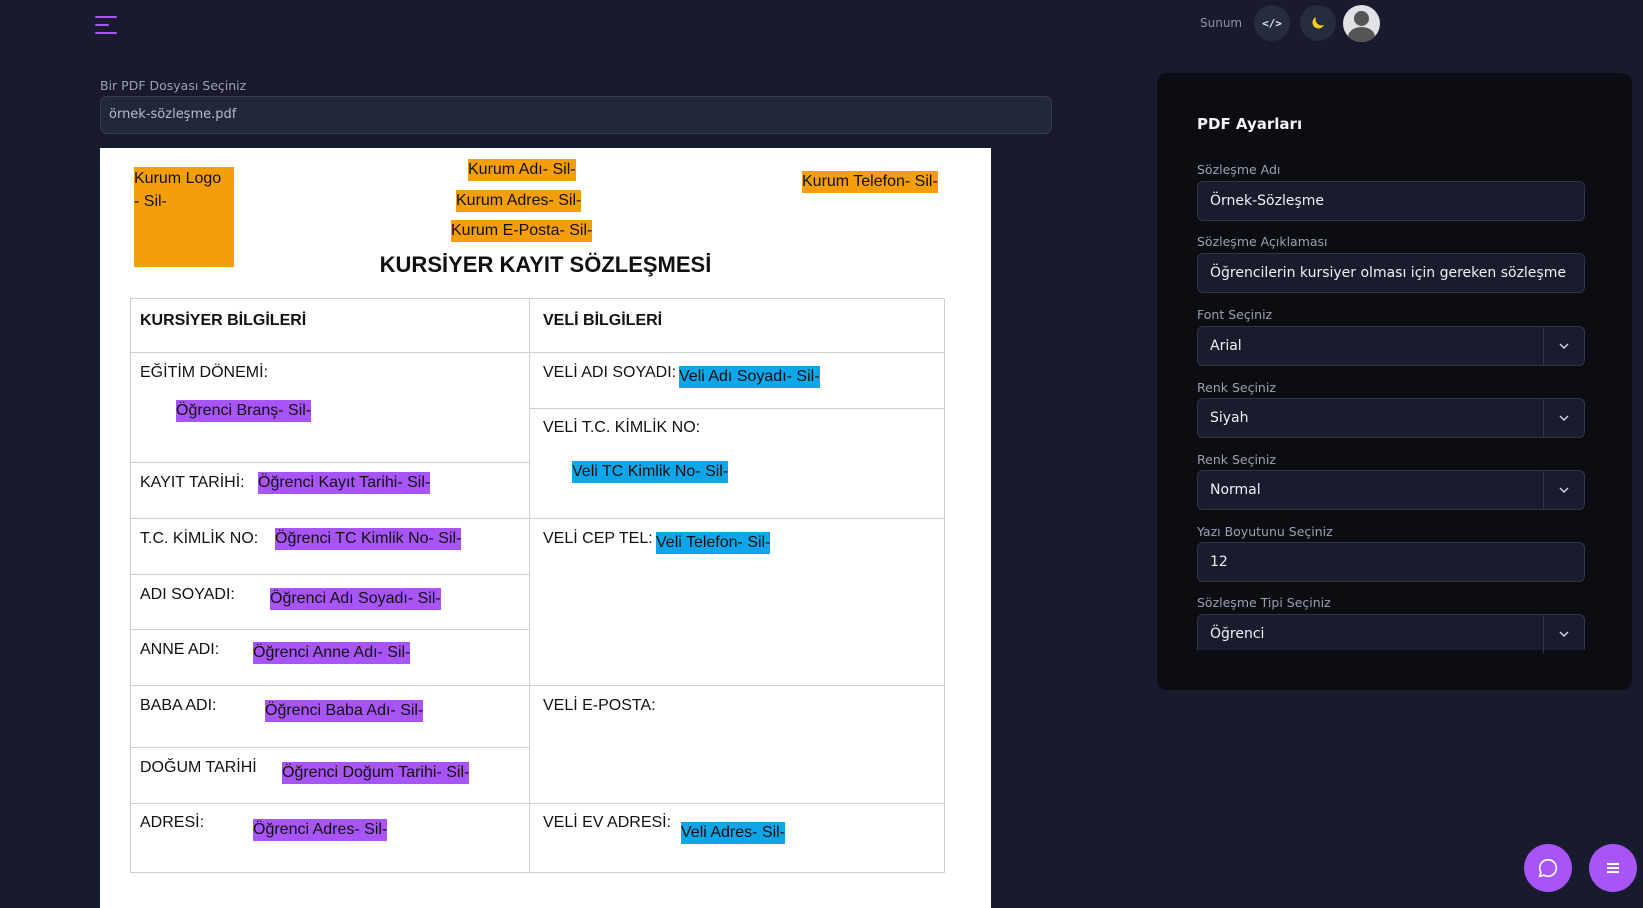  What do you see at coordinates (1221, 23) in the screenshot?
I see `sunum-link: Sunum` at bounding box center [1221, 23].